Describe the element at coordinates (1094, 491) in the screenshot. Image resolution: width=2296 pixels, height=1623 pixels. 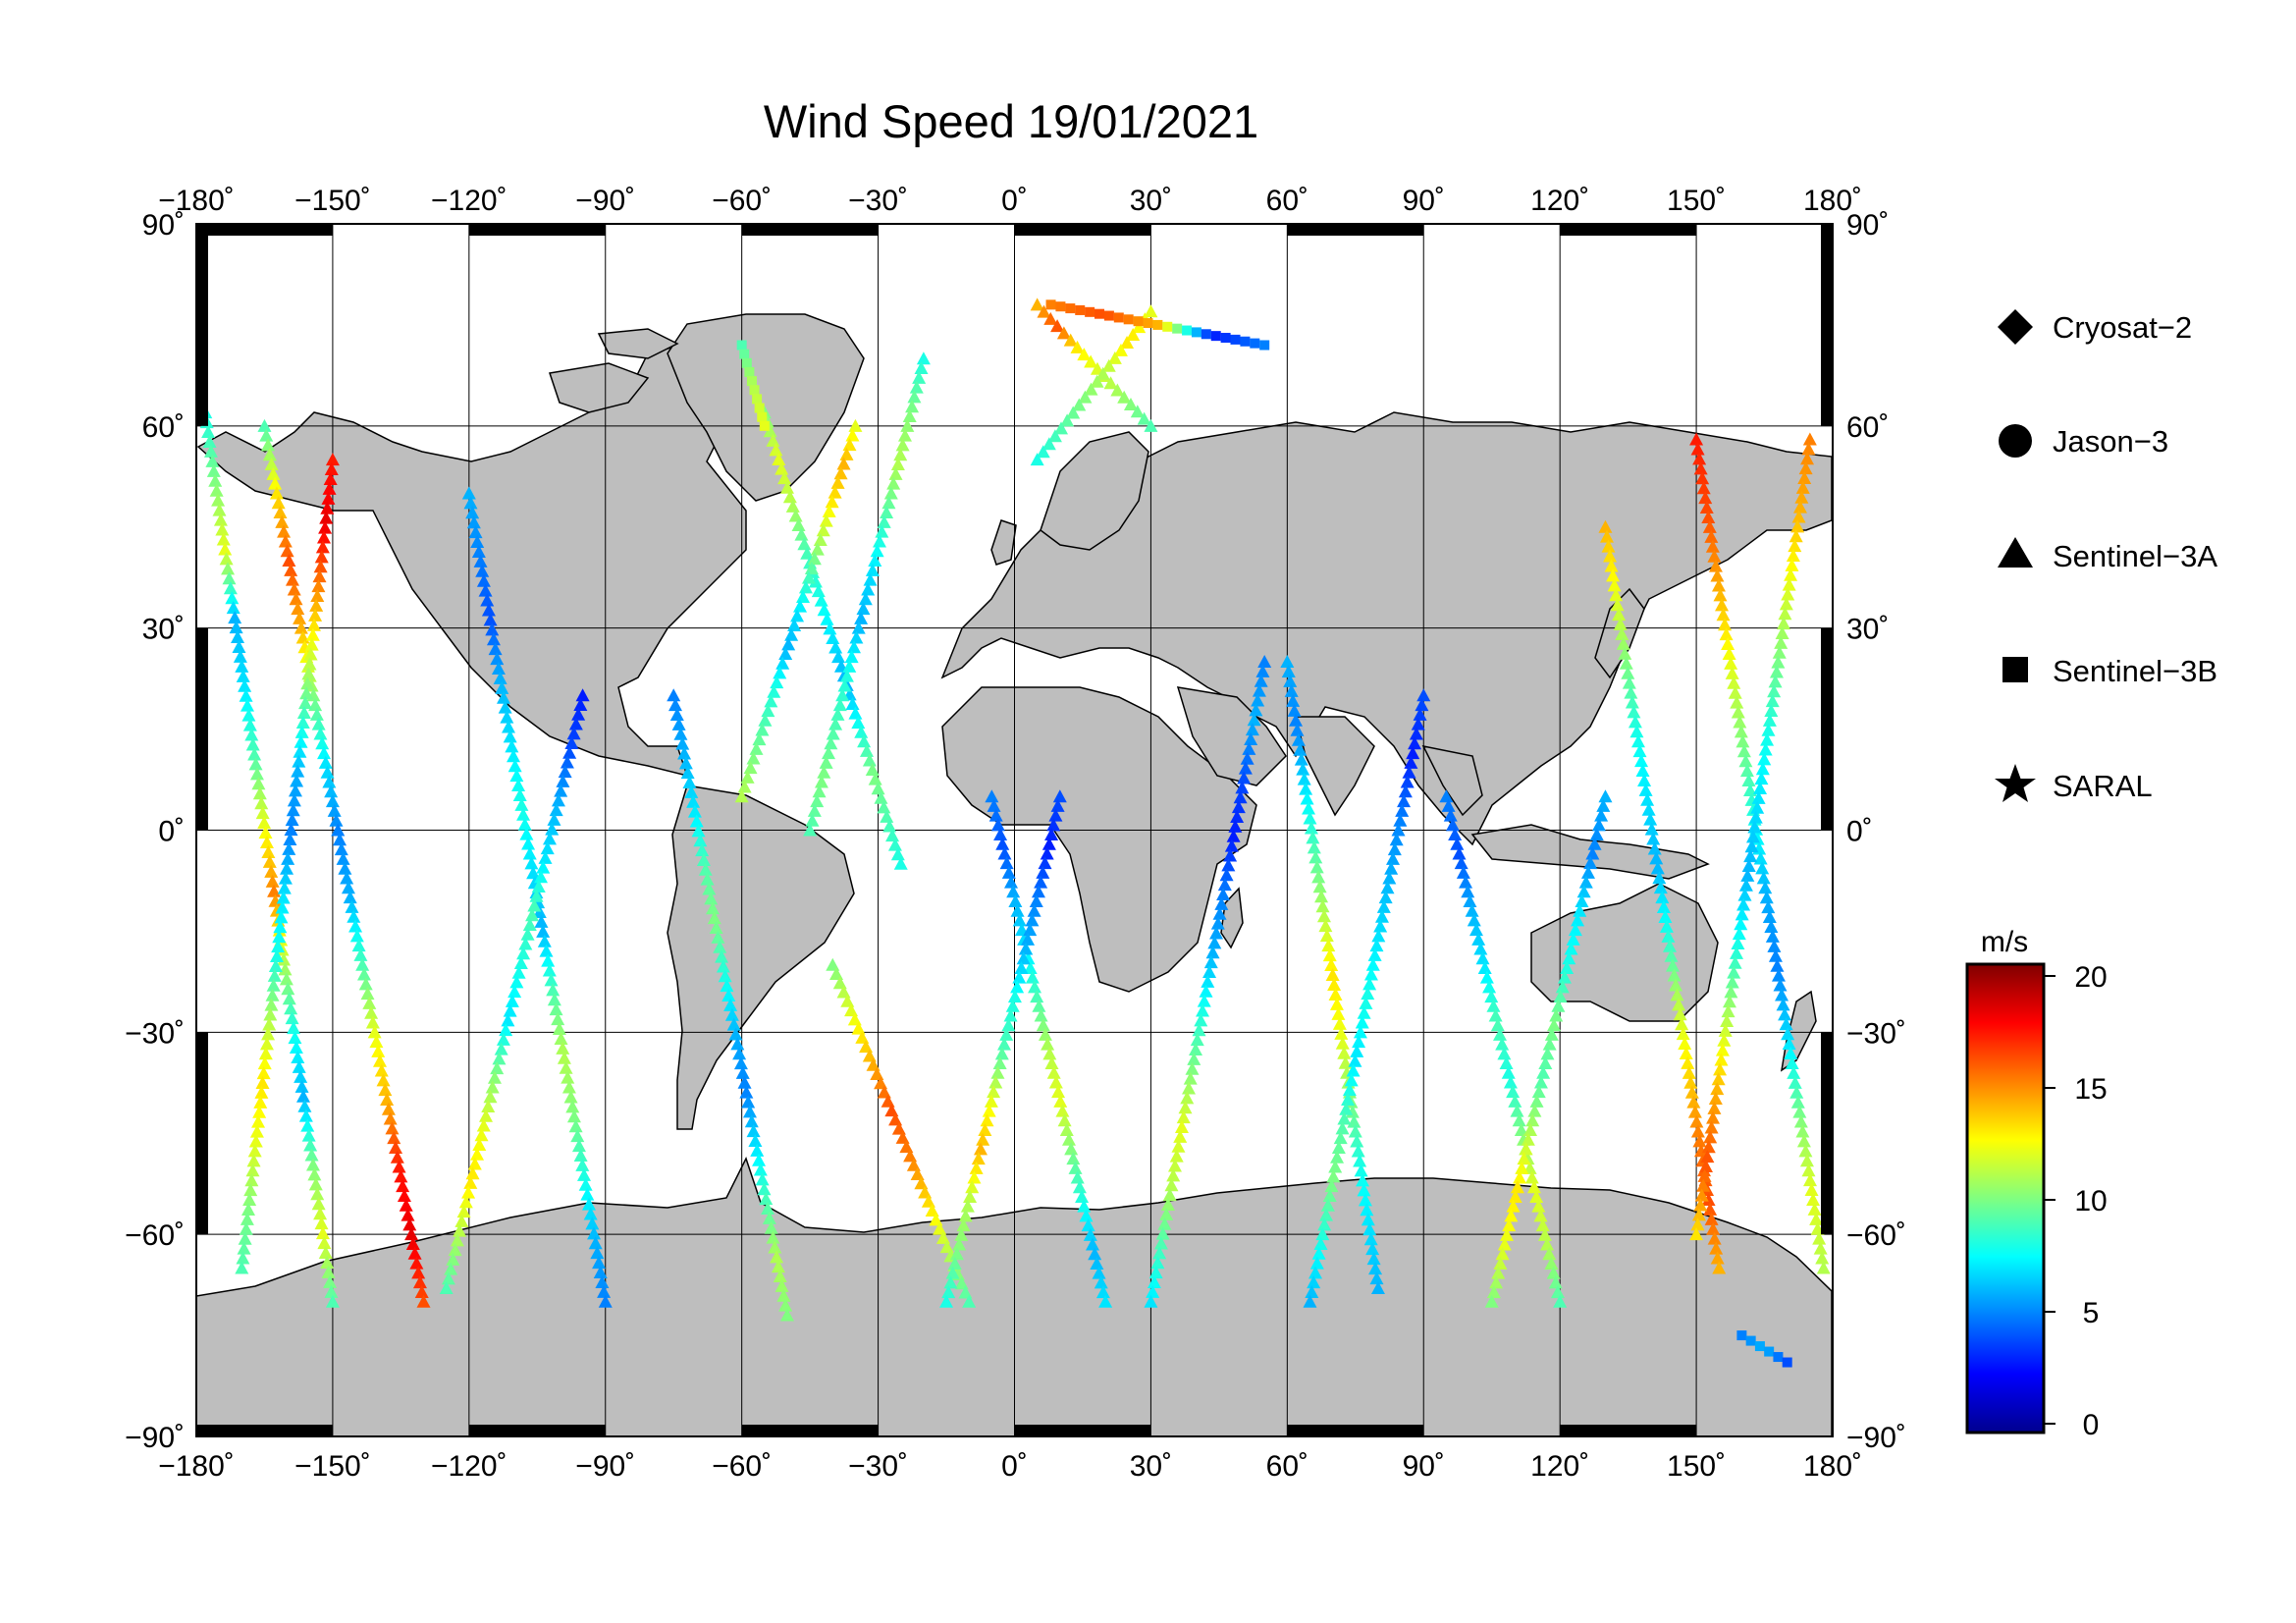
I see `land-scandinavia` at that location.